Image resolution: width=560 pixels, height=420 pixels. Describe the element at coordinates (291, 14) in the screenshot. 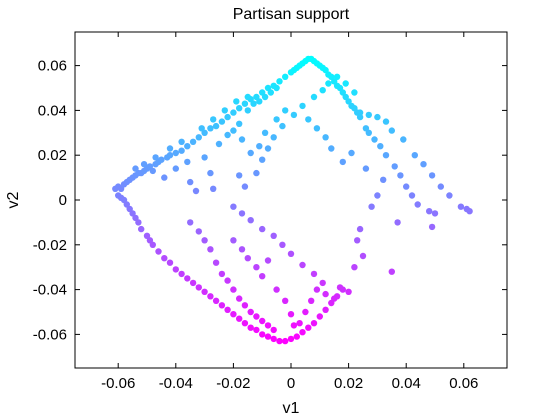

I see `chart-title: Partisan support` at that location.